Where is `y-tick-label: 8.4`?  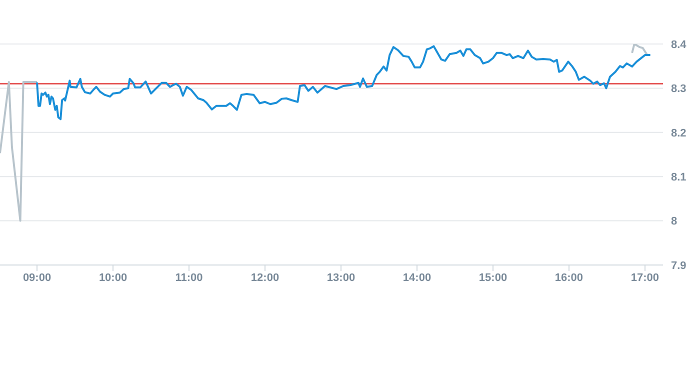
y-tick-label: 8.4 is located at coordinates (679, 44).